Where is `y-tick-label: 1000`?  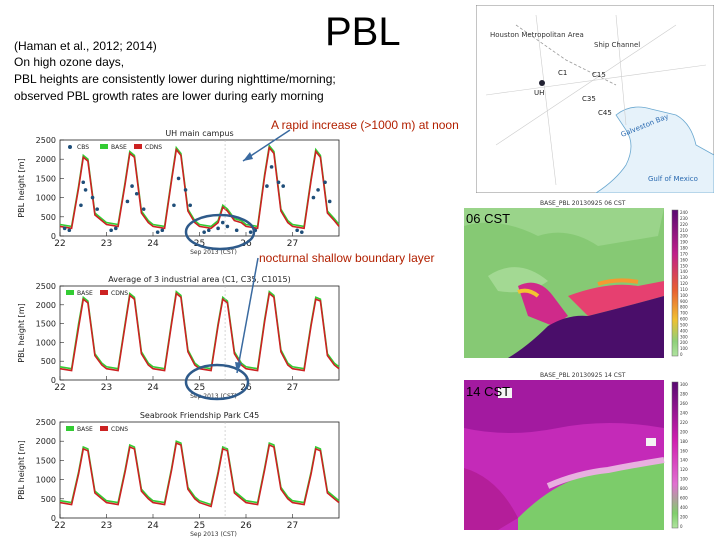
y-tick-label: 1000 is located at coordinates (46, 198).